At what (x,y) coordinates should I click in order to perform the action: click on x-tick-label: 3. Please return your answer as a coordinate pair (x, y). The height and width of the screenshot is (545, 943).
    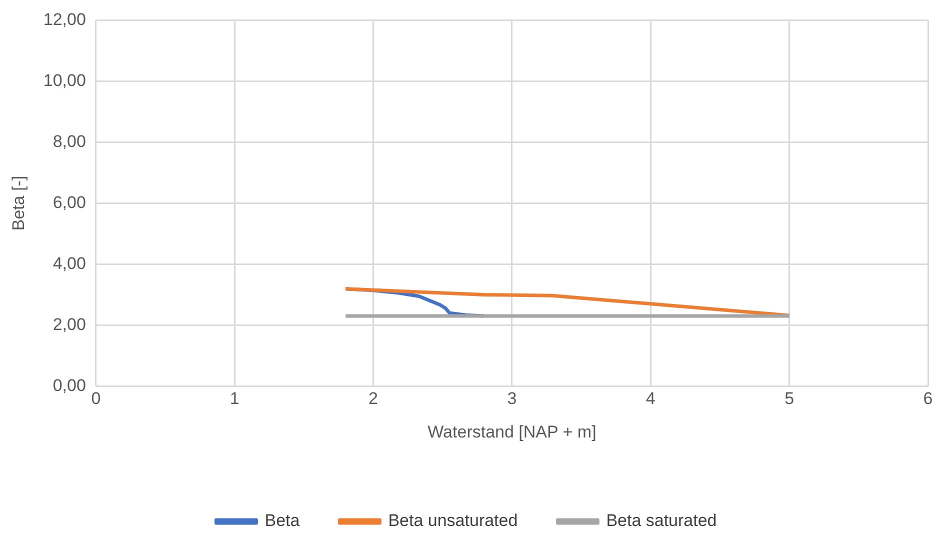
    Looking at the image, I should click on (512, 398).